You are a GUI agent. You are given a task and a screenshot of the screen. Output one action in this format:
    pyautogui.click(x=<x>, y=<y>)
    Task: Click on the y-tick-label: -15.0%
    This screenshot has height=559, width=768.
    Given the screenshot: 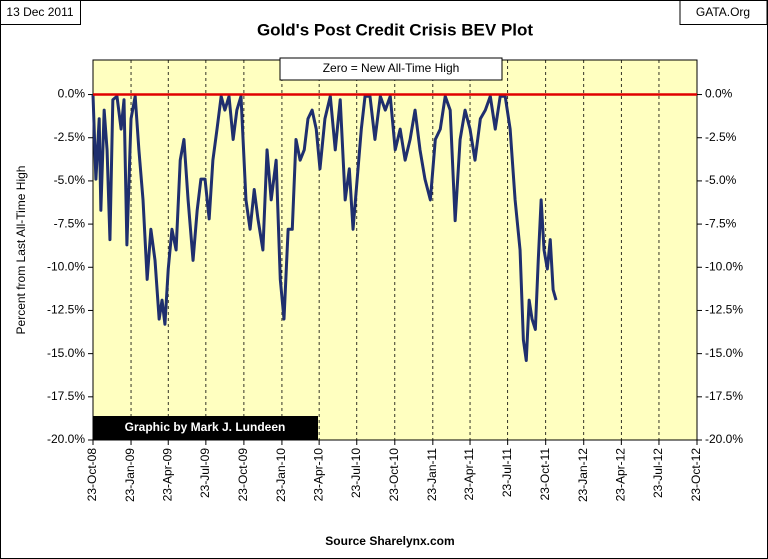 What is the action you would take?
    pyautogui.click(x=66, y=353)
    